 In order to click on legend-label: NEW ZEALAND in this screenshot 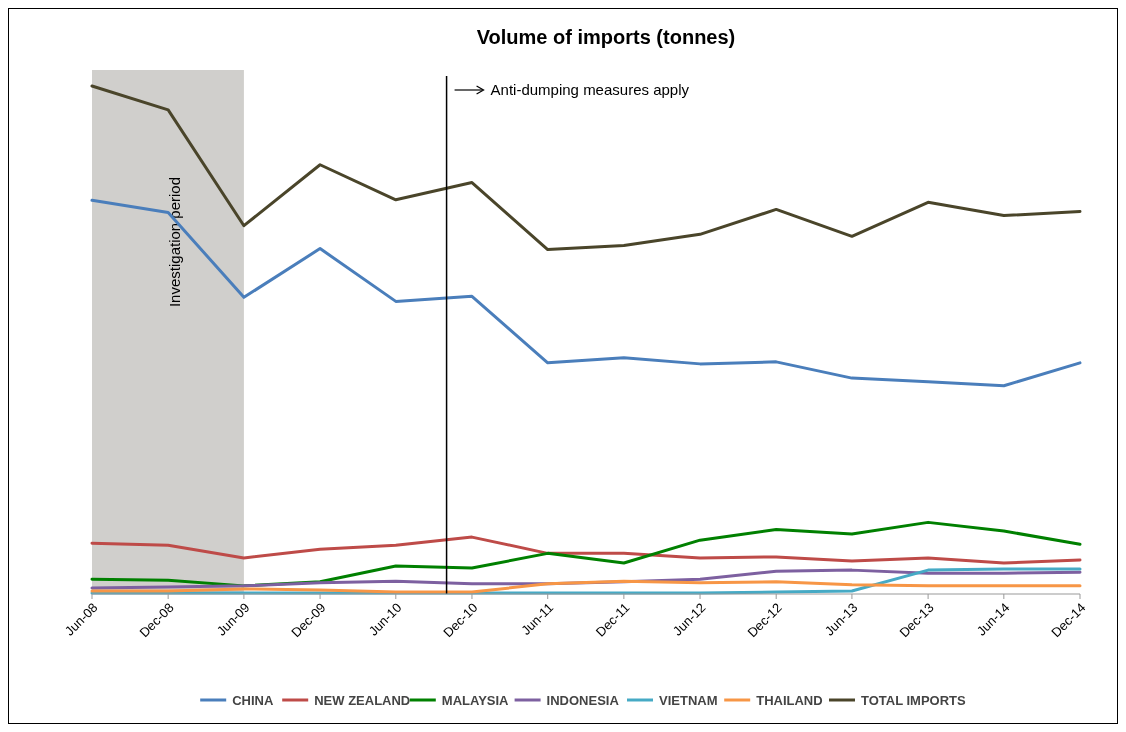, I will do `click(362, 700)`.